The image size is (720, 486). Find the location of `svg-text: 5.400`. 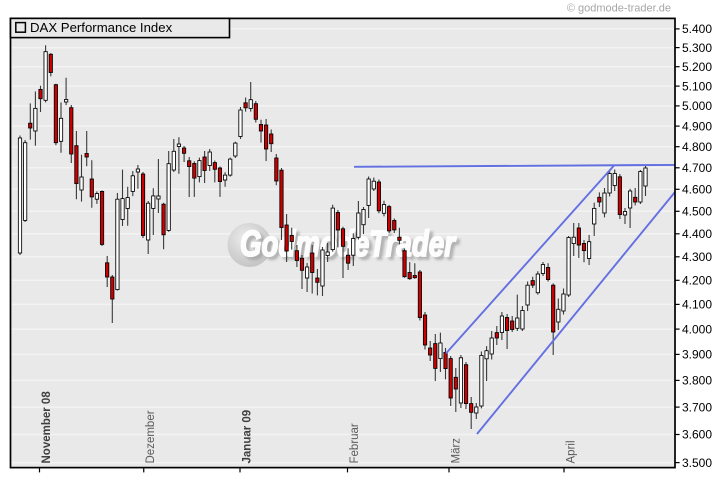

svg-text: 5.400 is located at coordinates (697, 29).